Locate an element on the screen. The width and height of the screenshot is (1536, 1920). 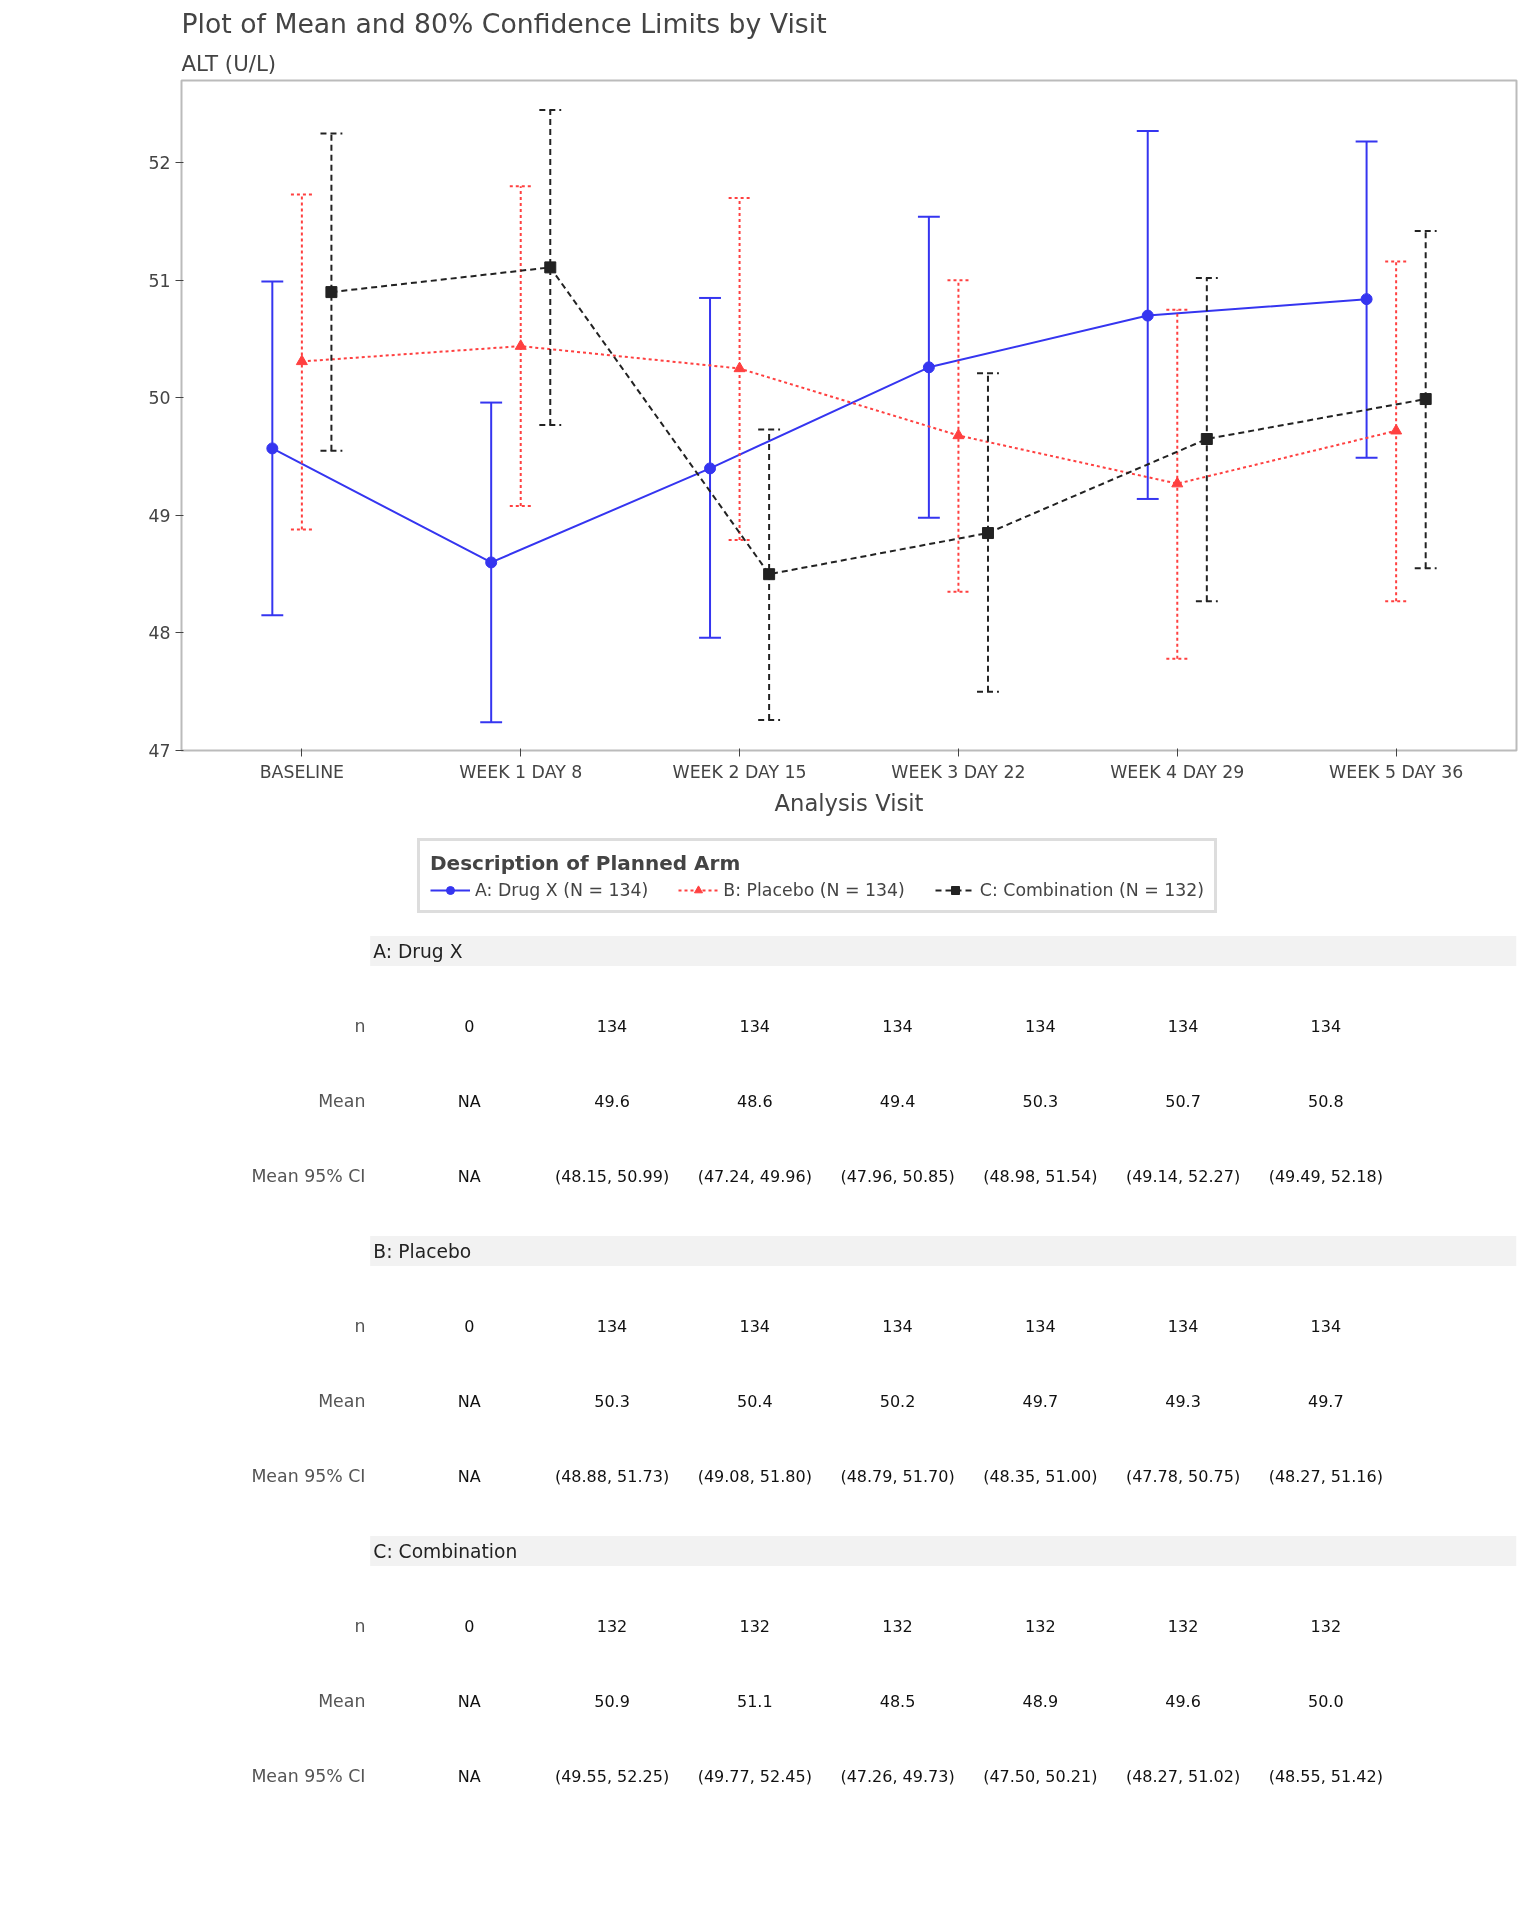
text: A: Drug X is located at coordinates (418, 951).